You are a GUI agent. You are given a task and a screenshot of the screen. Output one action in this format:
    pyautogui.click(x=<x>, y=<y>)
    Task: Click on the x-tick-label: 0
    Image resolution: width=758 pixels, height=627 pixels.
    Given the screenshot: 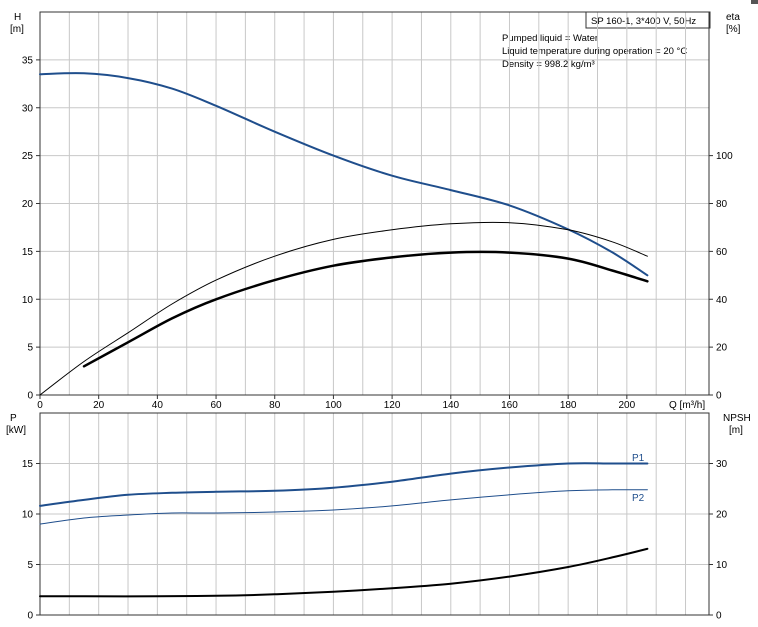 What is the action you would take?
    pyautogui.click(x=40, y=405)
    